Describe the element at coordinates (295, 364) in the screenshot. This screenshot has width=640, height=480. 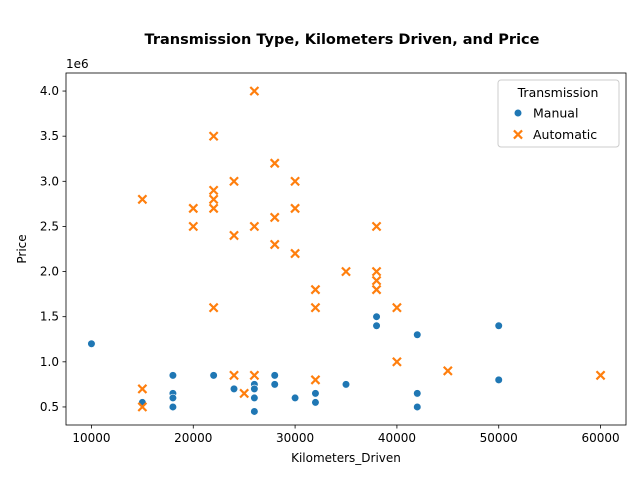
I see `series-manual` at that location.